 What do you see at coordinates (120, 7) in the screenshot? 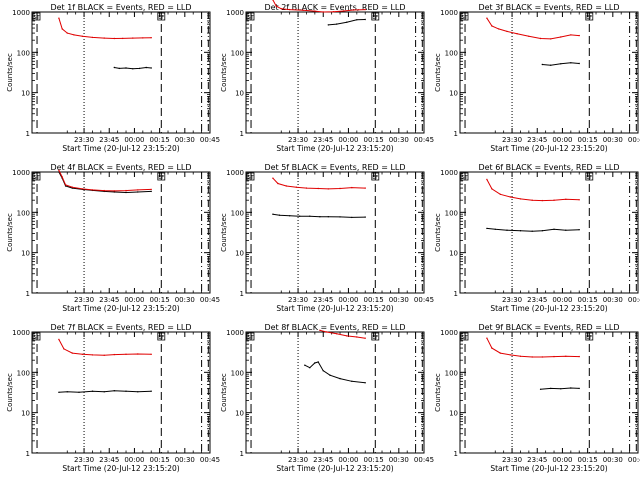
I see `chart-title: Det 1f BLACK = Events, RED = LLD` at bounding box center [120, 7].